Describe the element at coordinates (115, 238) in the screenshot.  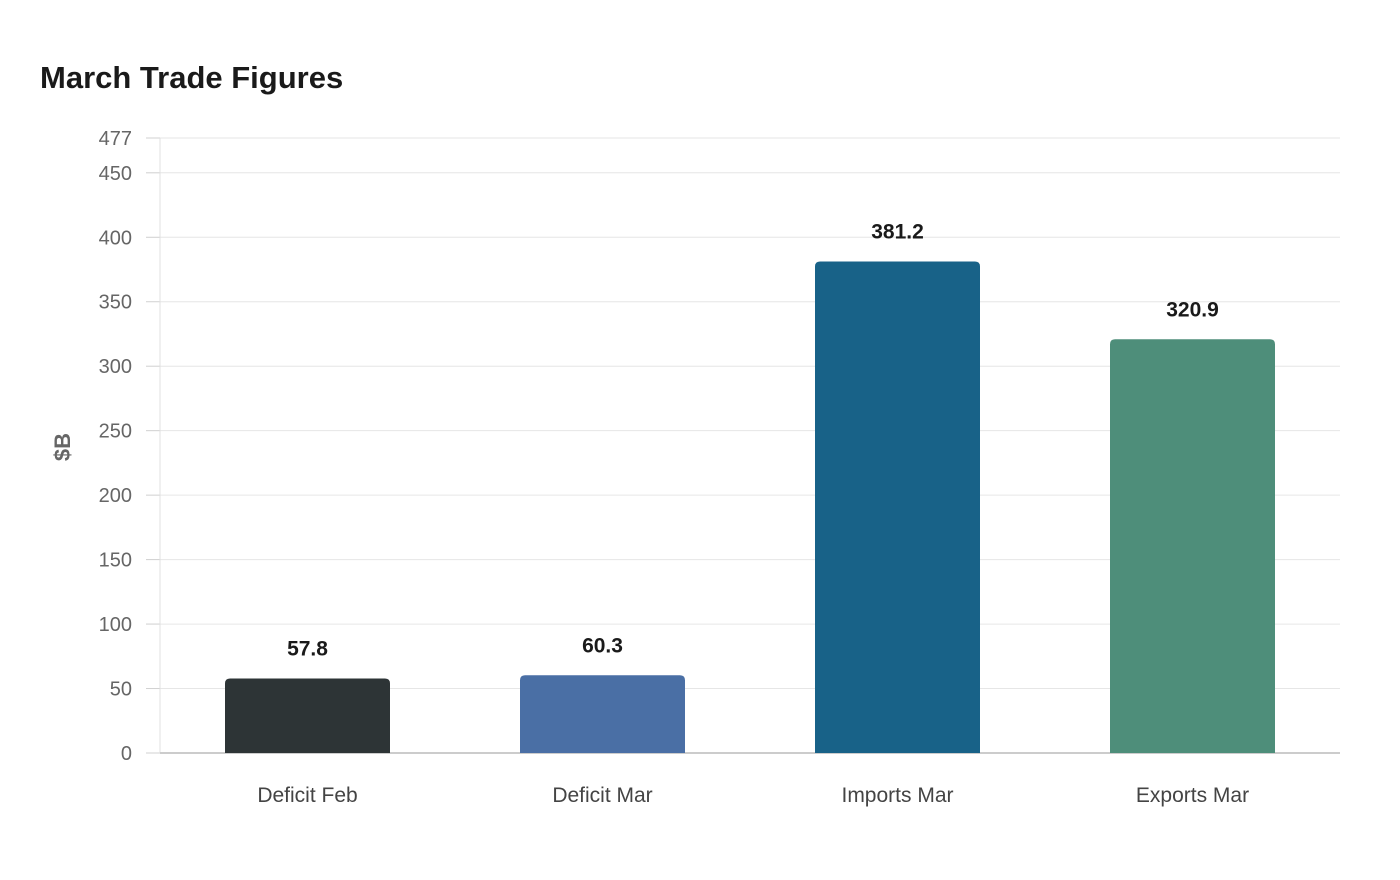
I see `y-tick-label: 400` at that location.